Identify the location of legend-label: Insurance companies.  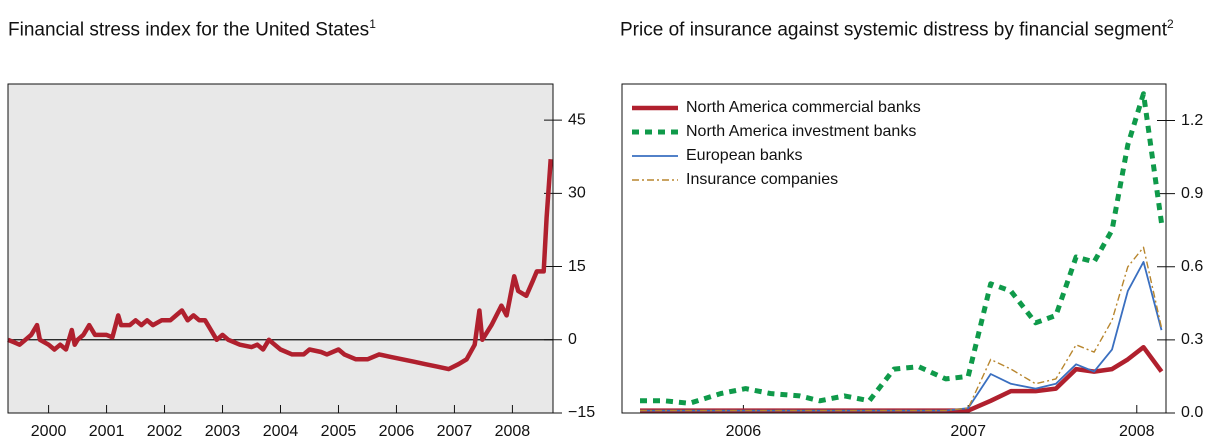
(762, 179).